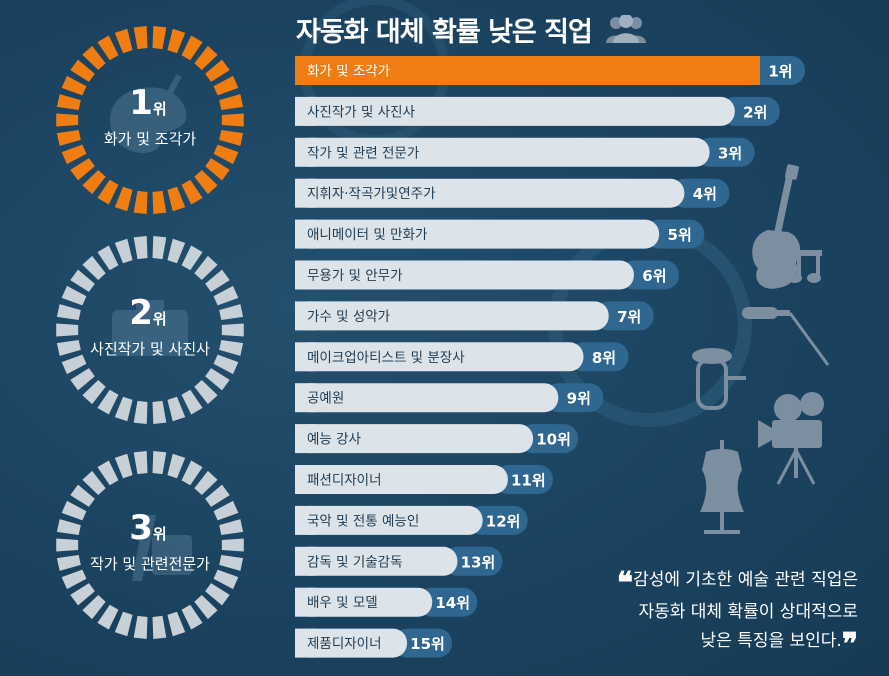 Image resolution: width=889 pixels, height=676 pixels. I want to click on film-camera-icon, so click(791, 438).